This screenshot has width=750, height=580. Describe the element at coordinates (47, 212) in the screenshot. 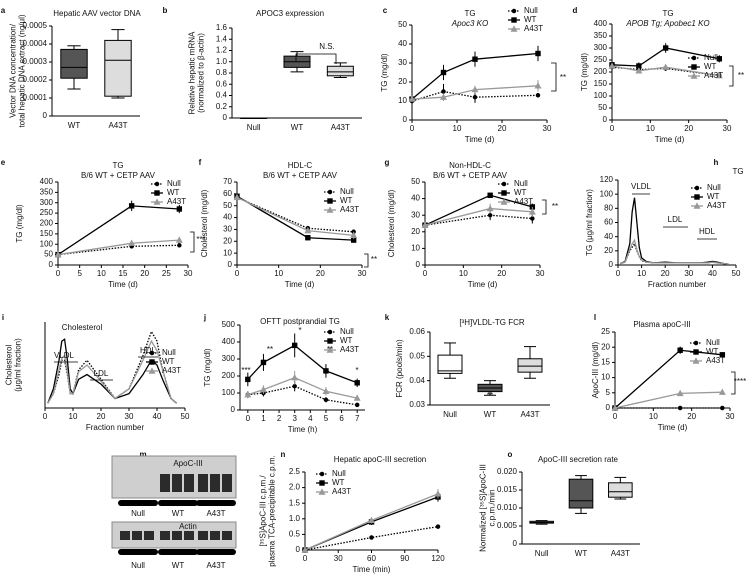

I see `y-tick-label: 250` at that location.